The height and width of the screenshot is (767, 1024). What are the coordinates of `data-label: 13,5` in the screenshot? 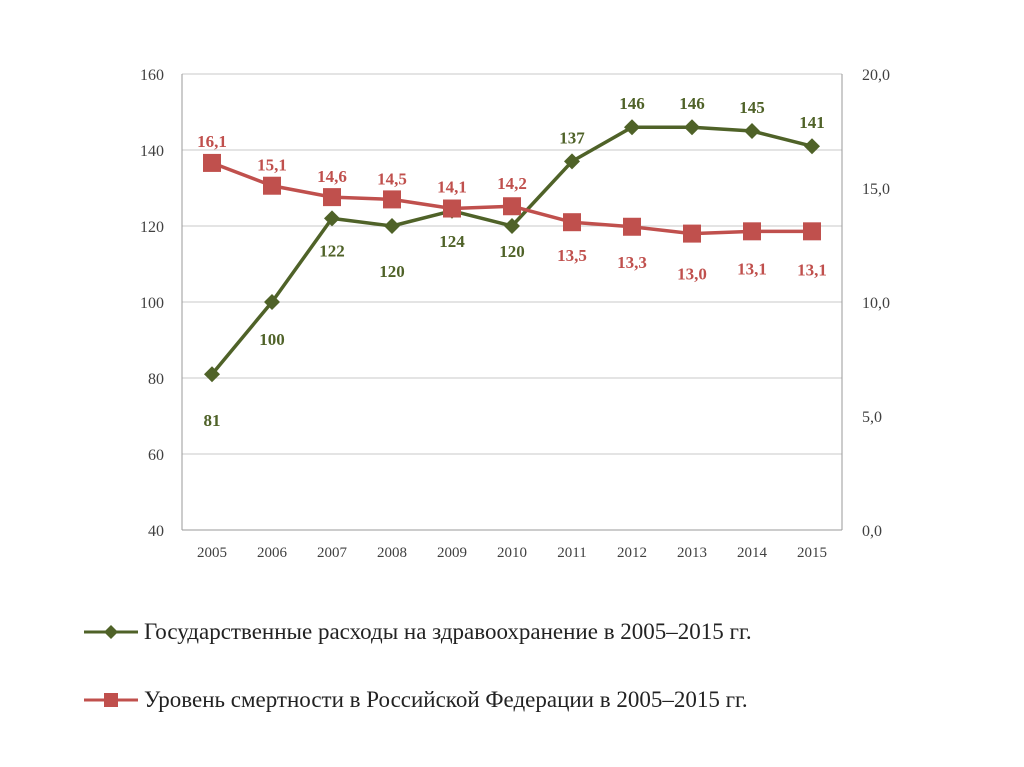 It's located at (572, 255).